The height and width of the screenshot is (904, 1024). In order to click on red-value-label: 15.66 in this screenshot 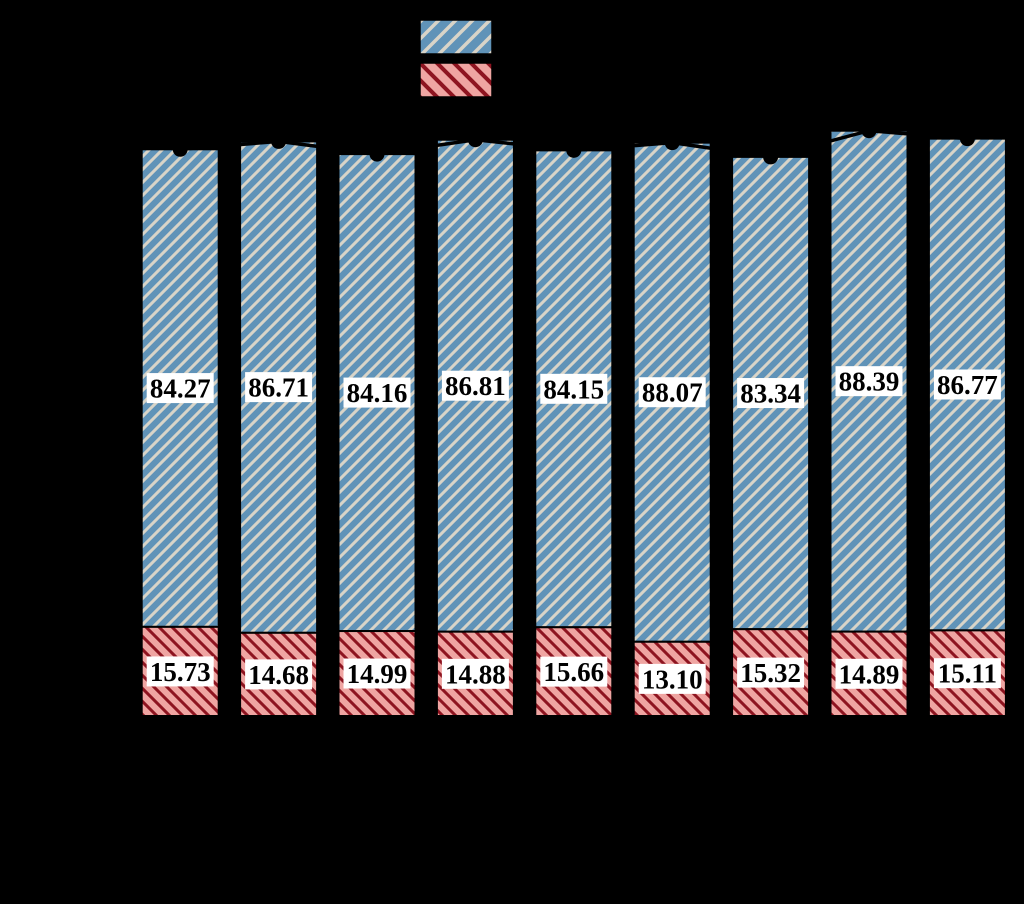, I will do `click(573, 672)`.